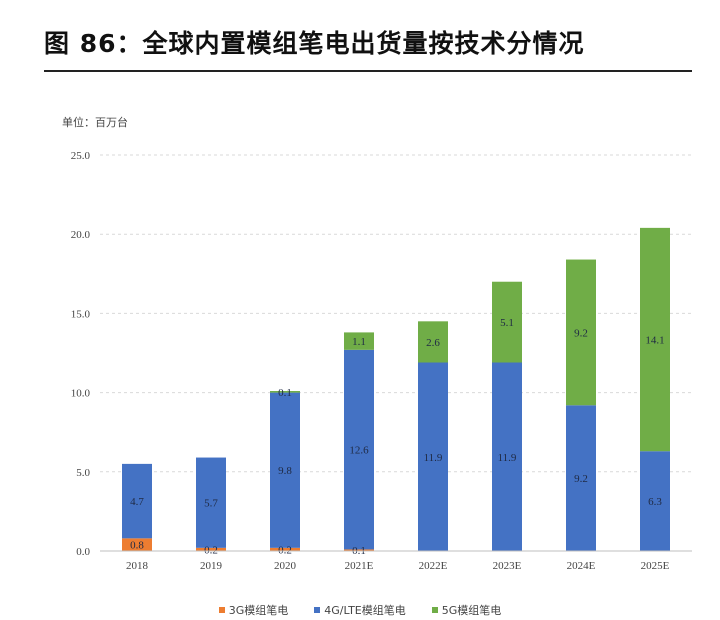 The height and width of the screenshot is (620, 720). What do you see at coordinates (655, 566) in the screenshot?
I see `x-tick-label: 2025E` at bounding box center [655, 566].